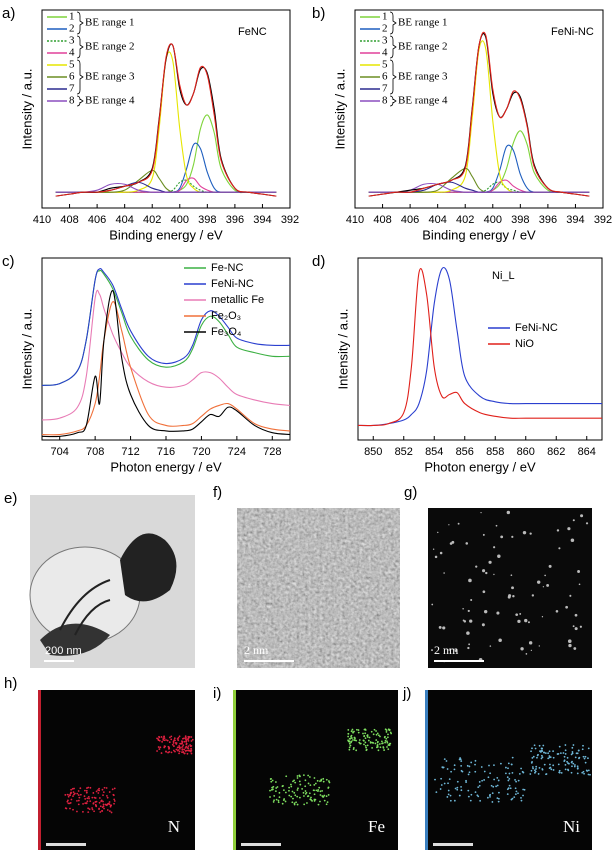  What do you see at coordinates (59, 661) in the screenshot?
I see `scale-bar` at bounding box center [59, 661].